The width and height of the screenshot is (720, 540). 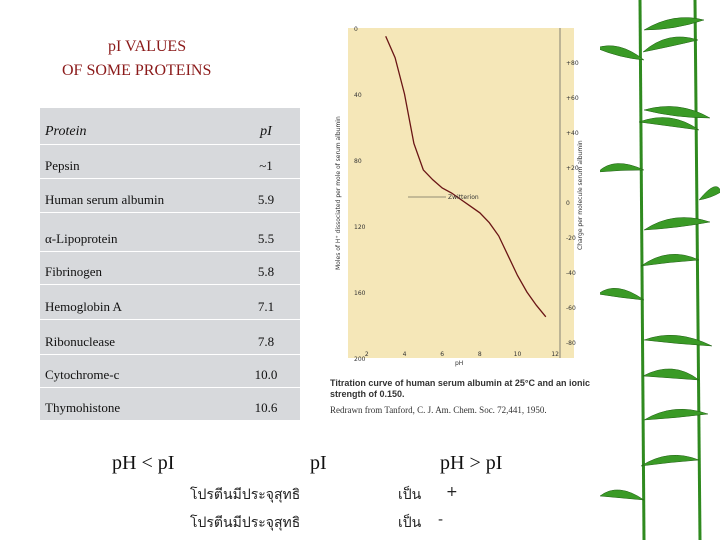 I want to click on net-charge-text-2: โปรตีนมีประจุสุทธิ, so click(x=245, y=523).